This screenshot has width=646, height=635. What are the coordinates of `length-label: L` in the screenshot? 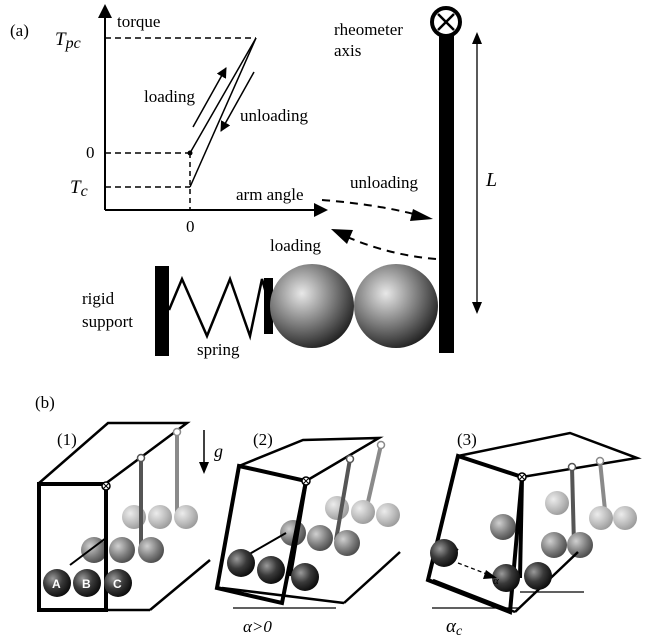 It's located at (491, 180).